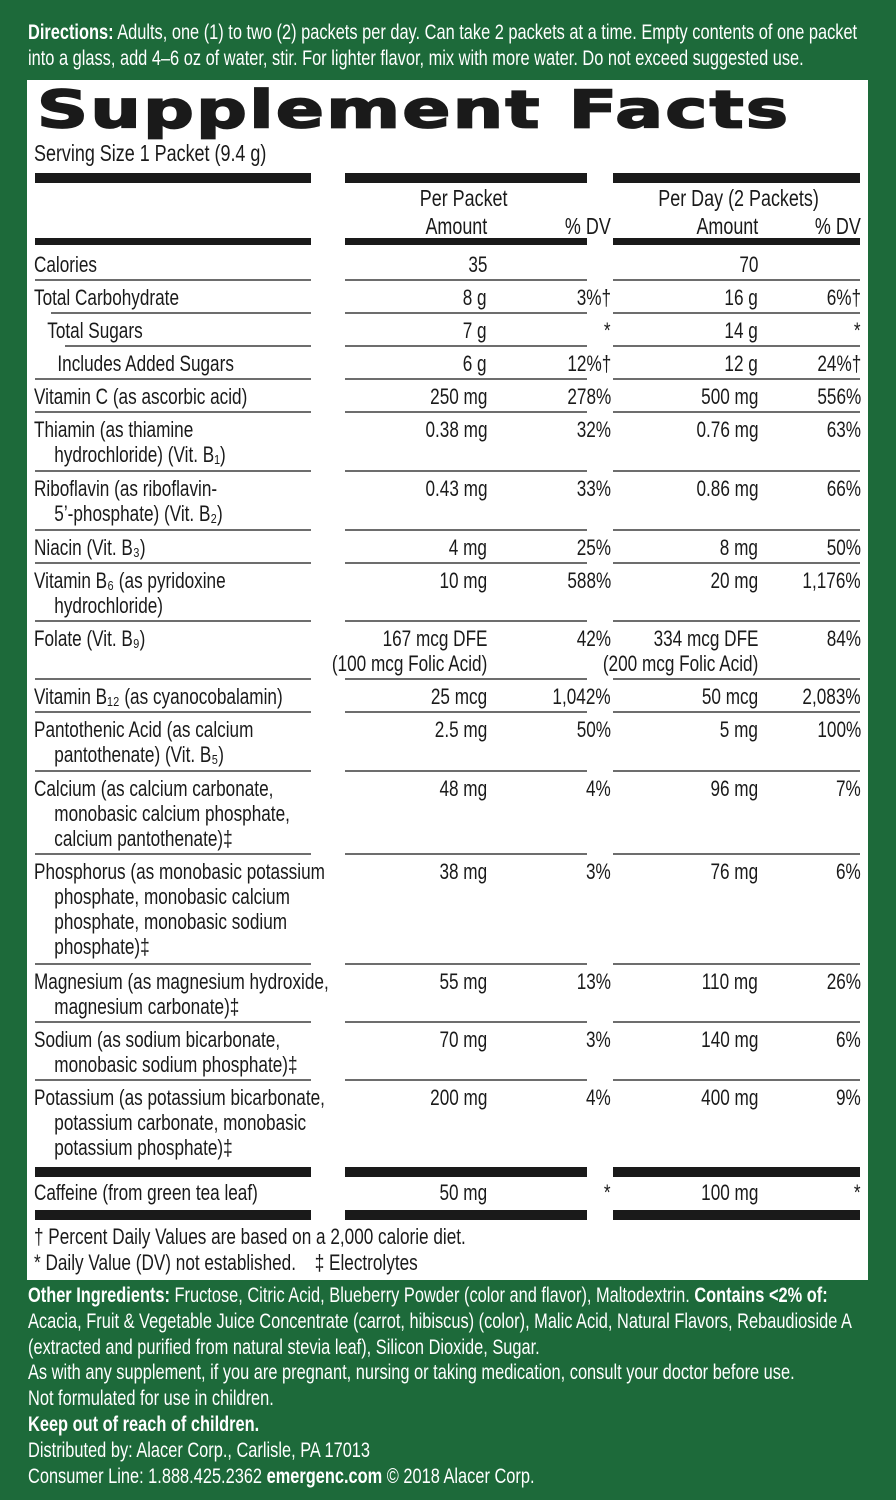 The image size is (896, 1500). Describe the element at coordinates (738, 729) in the screenshot. I see `day-amount: 5 mg` at that location.